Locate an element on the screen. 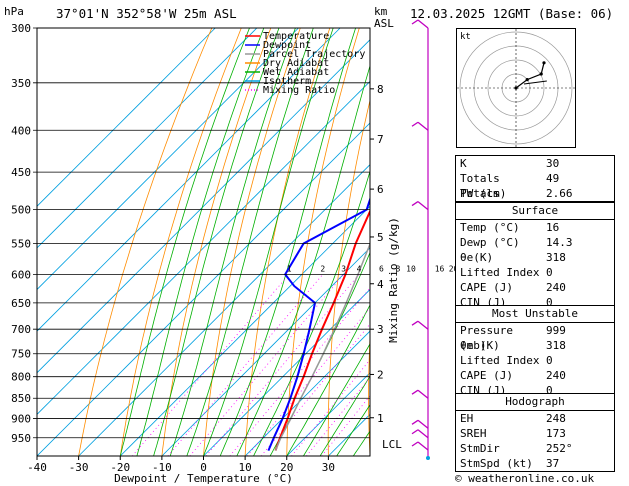  pressure-tick-label: 700 is located at coordinates (21, 329).